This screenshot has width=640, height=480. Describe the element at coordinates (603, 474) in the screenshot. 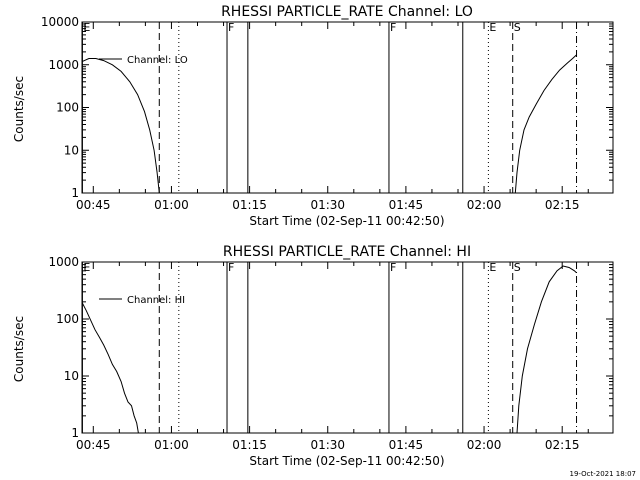

I see `generation-timestamp: 19-Oct-2021 18:07` at that location.